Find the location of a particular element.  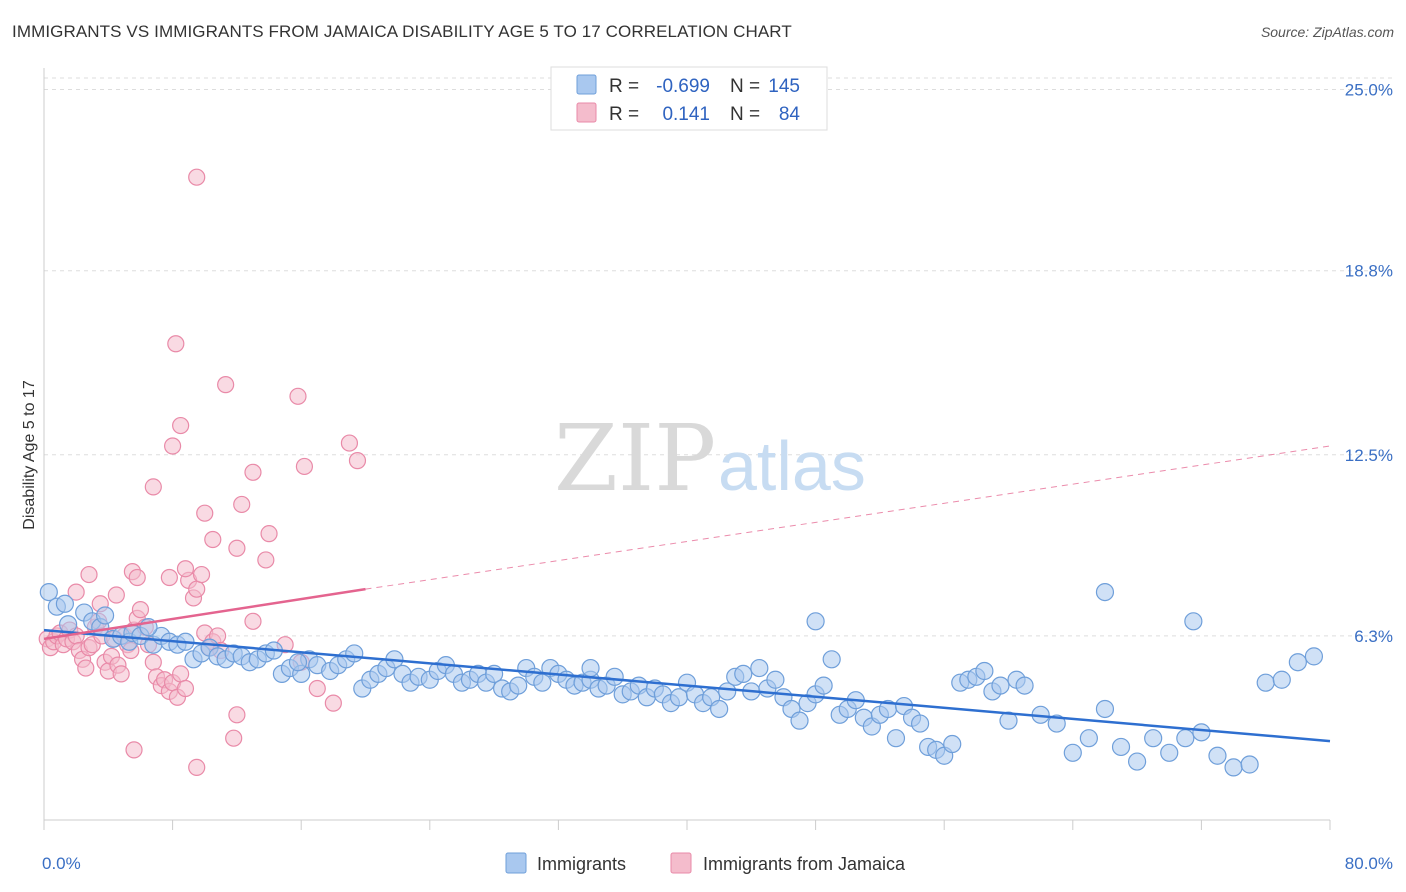

x-tick-label: 80.0% is located at coordinates (1369, 863).